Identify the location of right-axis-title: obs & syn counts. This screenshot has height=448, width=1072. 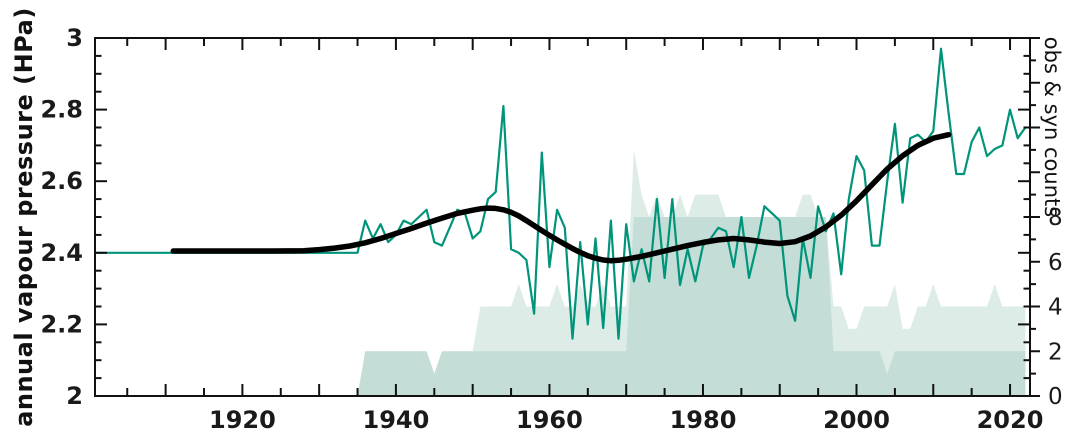
(1052, 127).